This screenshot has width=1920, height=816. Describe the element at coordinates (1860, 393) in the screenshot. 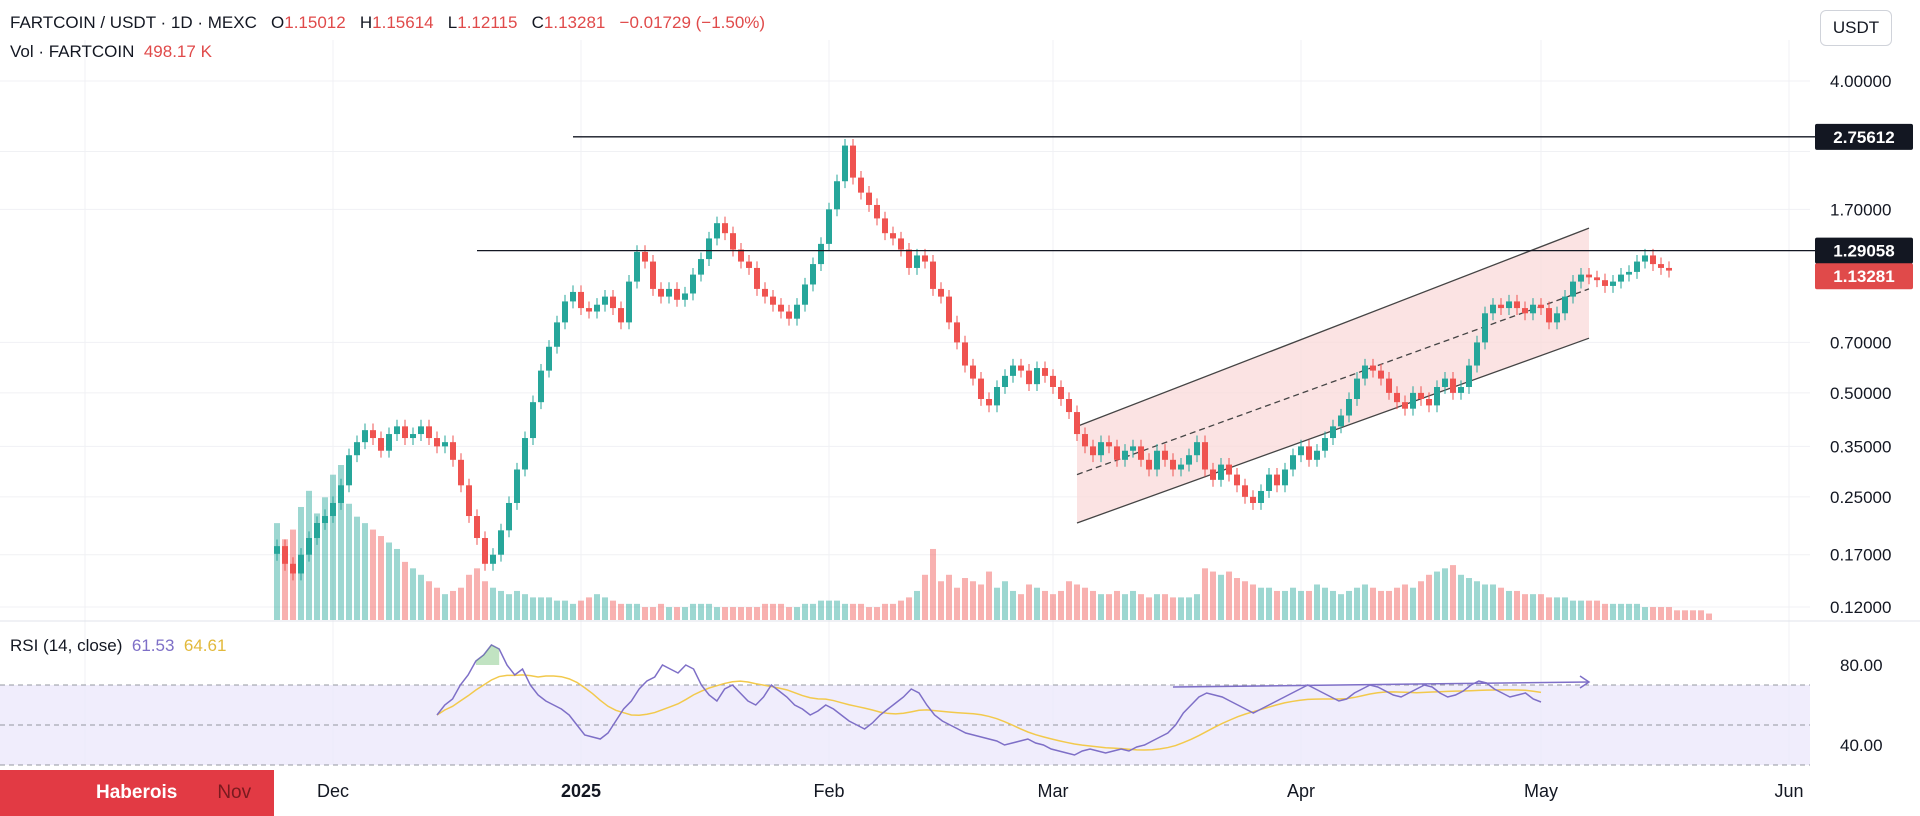

I see `price-tick-label: 0.50000` at that location.